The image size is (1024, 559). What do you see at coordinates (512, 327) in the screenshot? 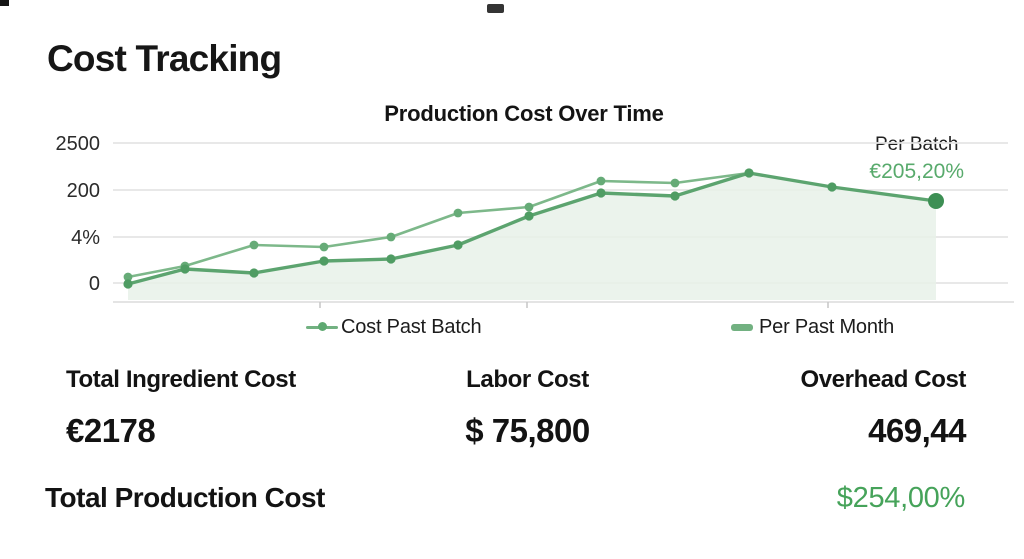
I see `chart-legend: Cost Past Batch Per Past Month` at bounding box center [512, 327].